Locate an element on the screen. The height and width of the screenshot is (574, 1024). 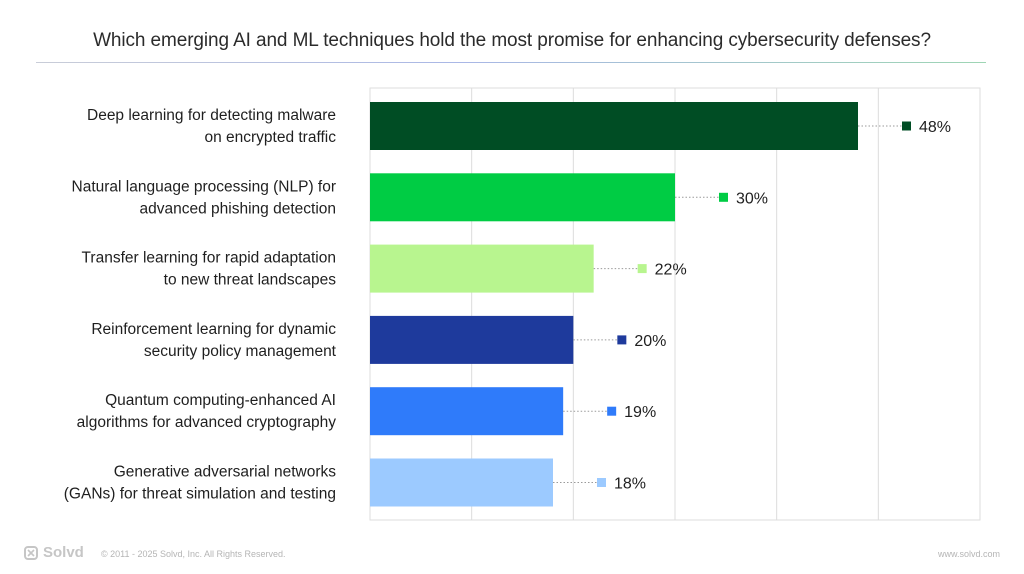
title-divider is located at coordinates (511, 62).